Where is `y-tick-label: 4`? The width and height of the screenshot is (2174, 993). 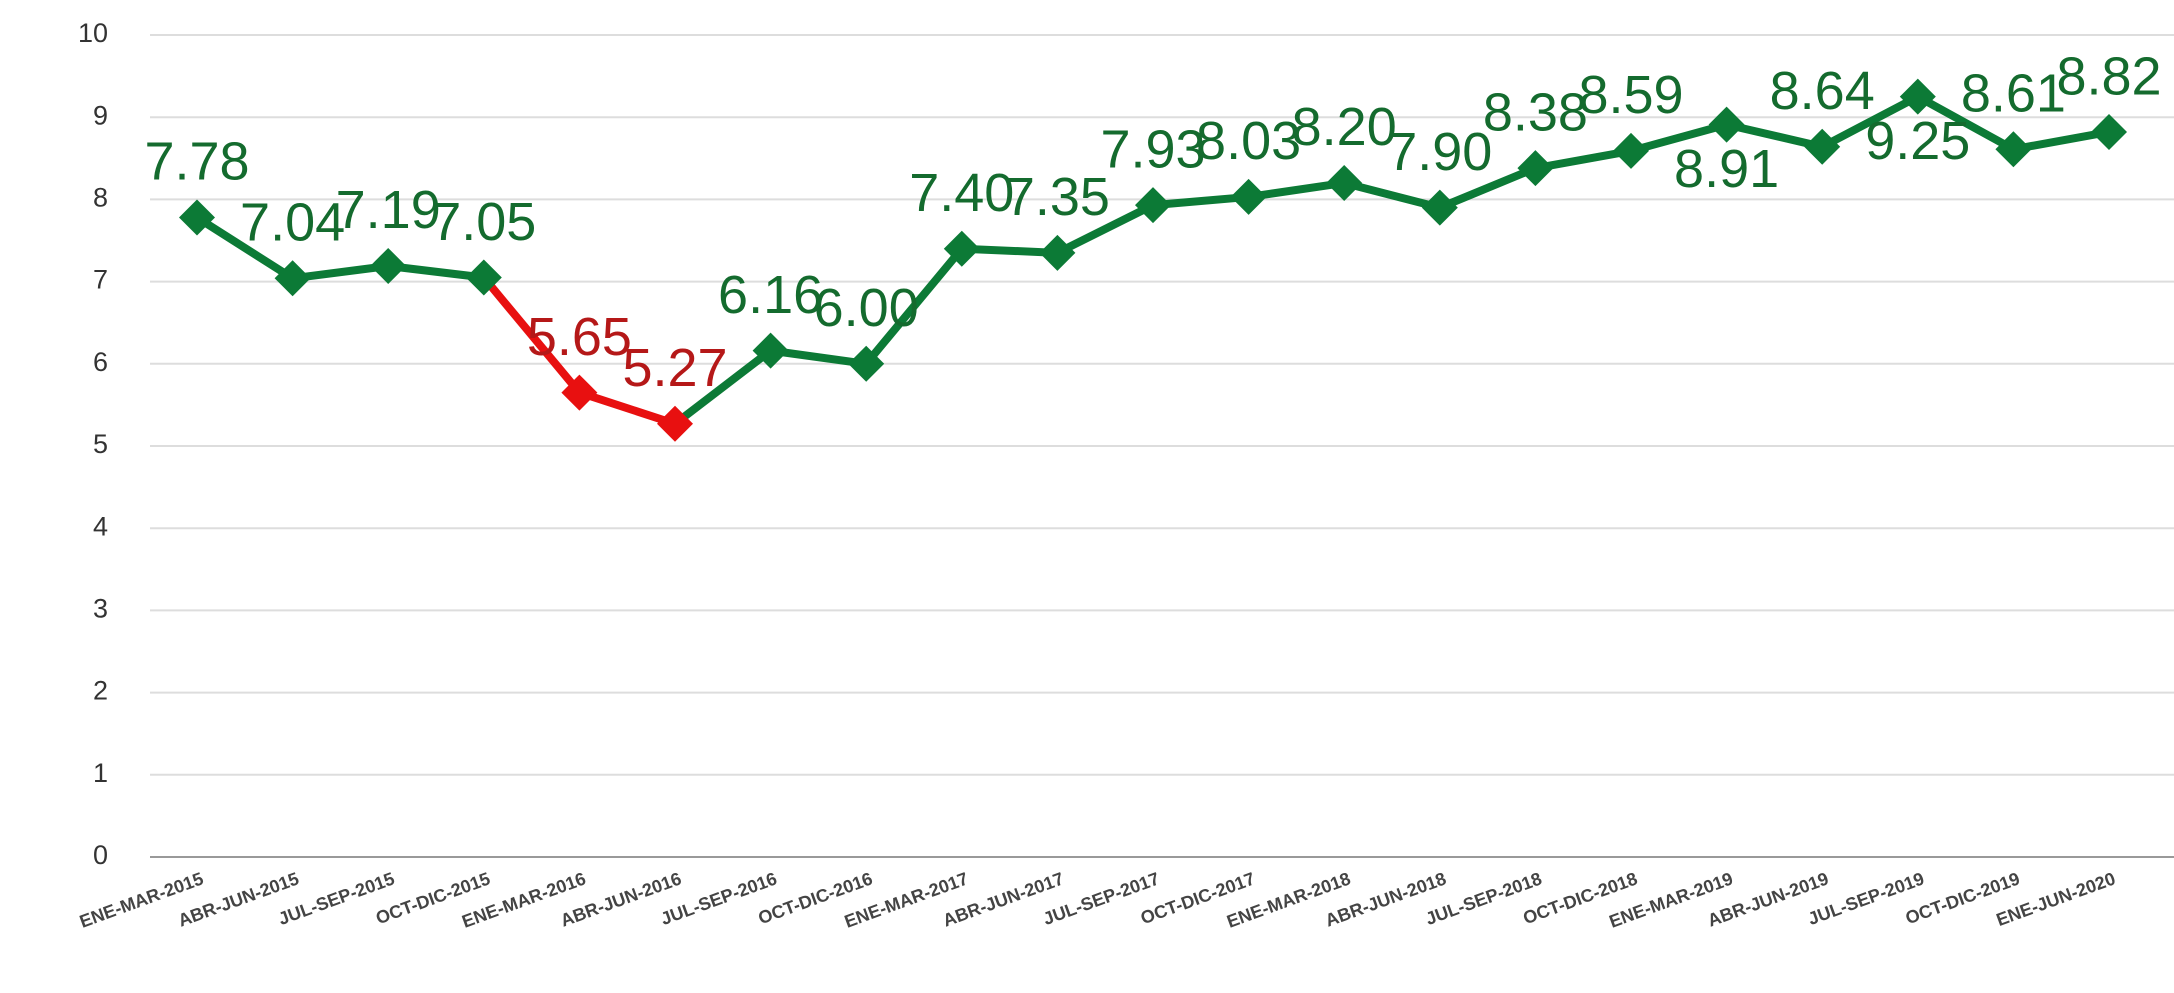 y-tick-label: 4 is located at coordinates (100, 526).